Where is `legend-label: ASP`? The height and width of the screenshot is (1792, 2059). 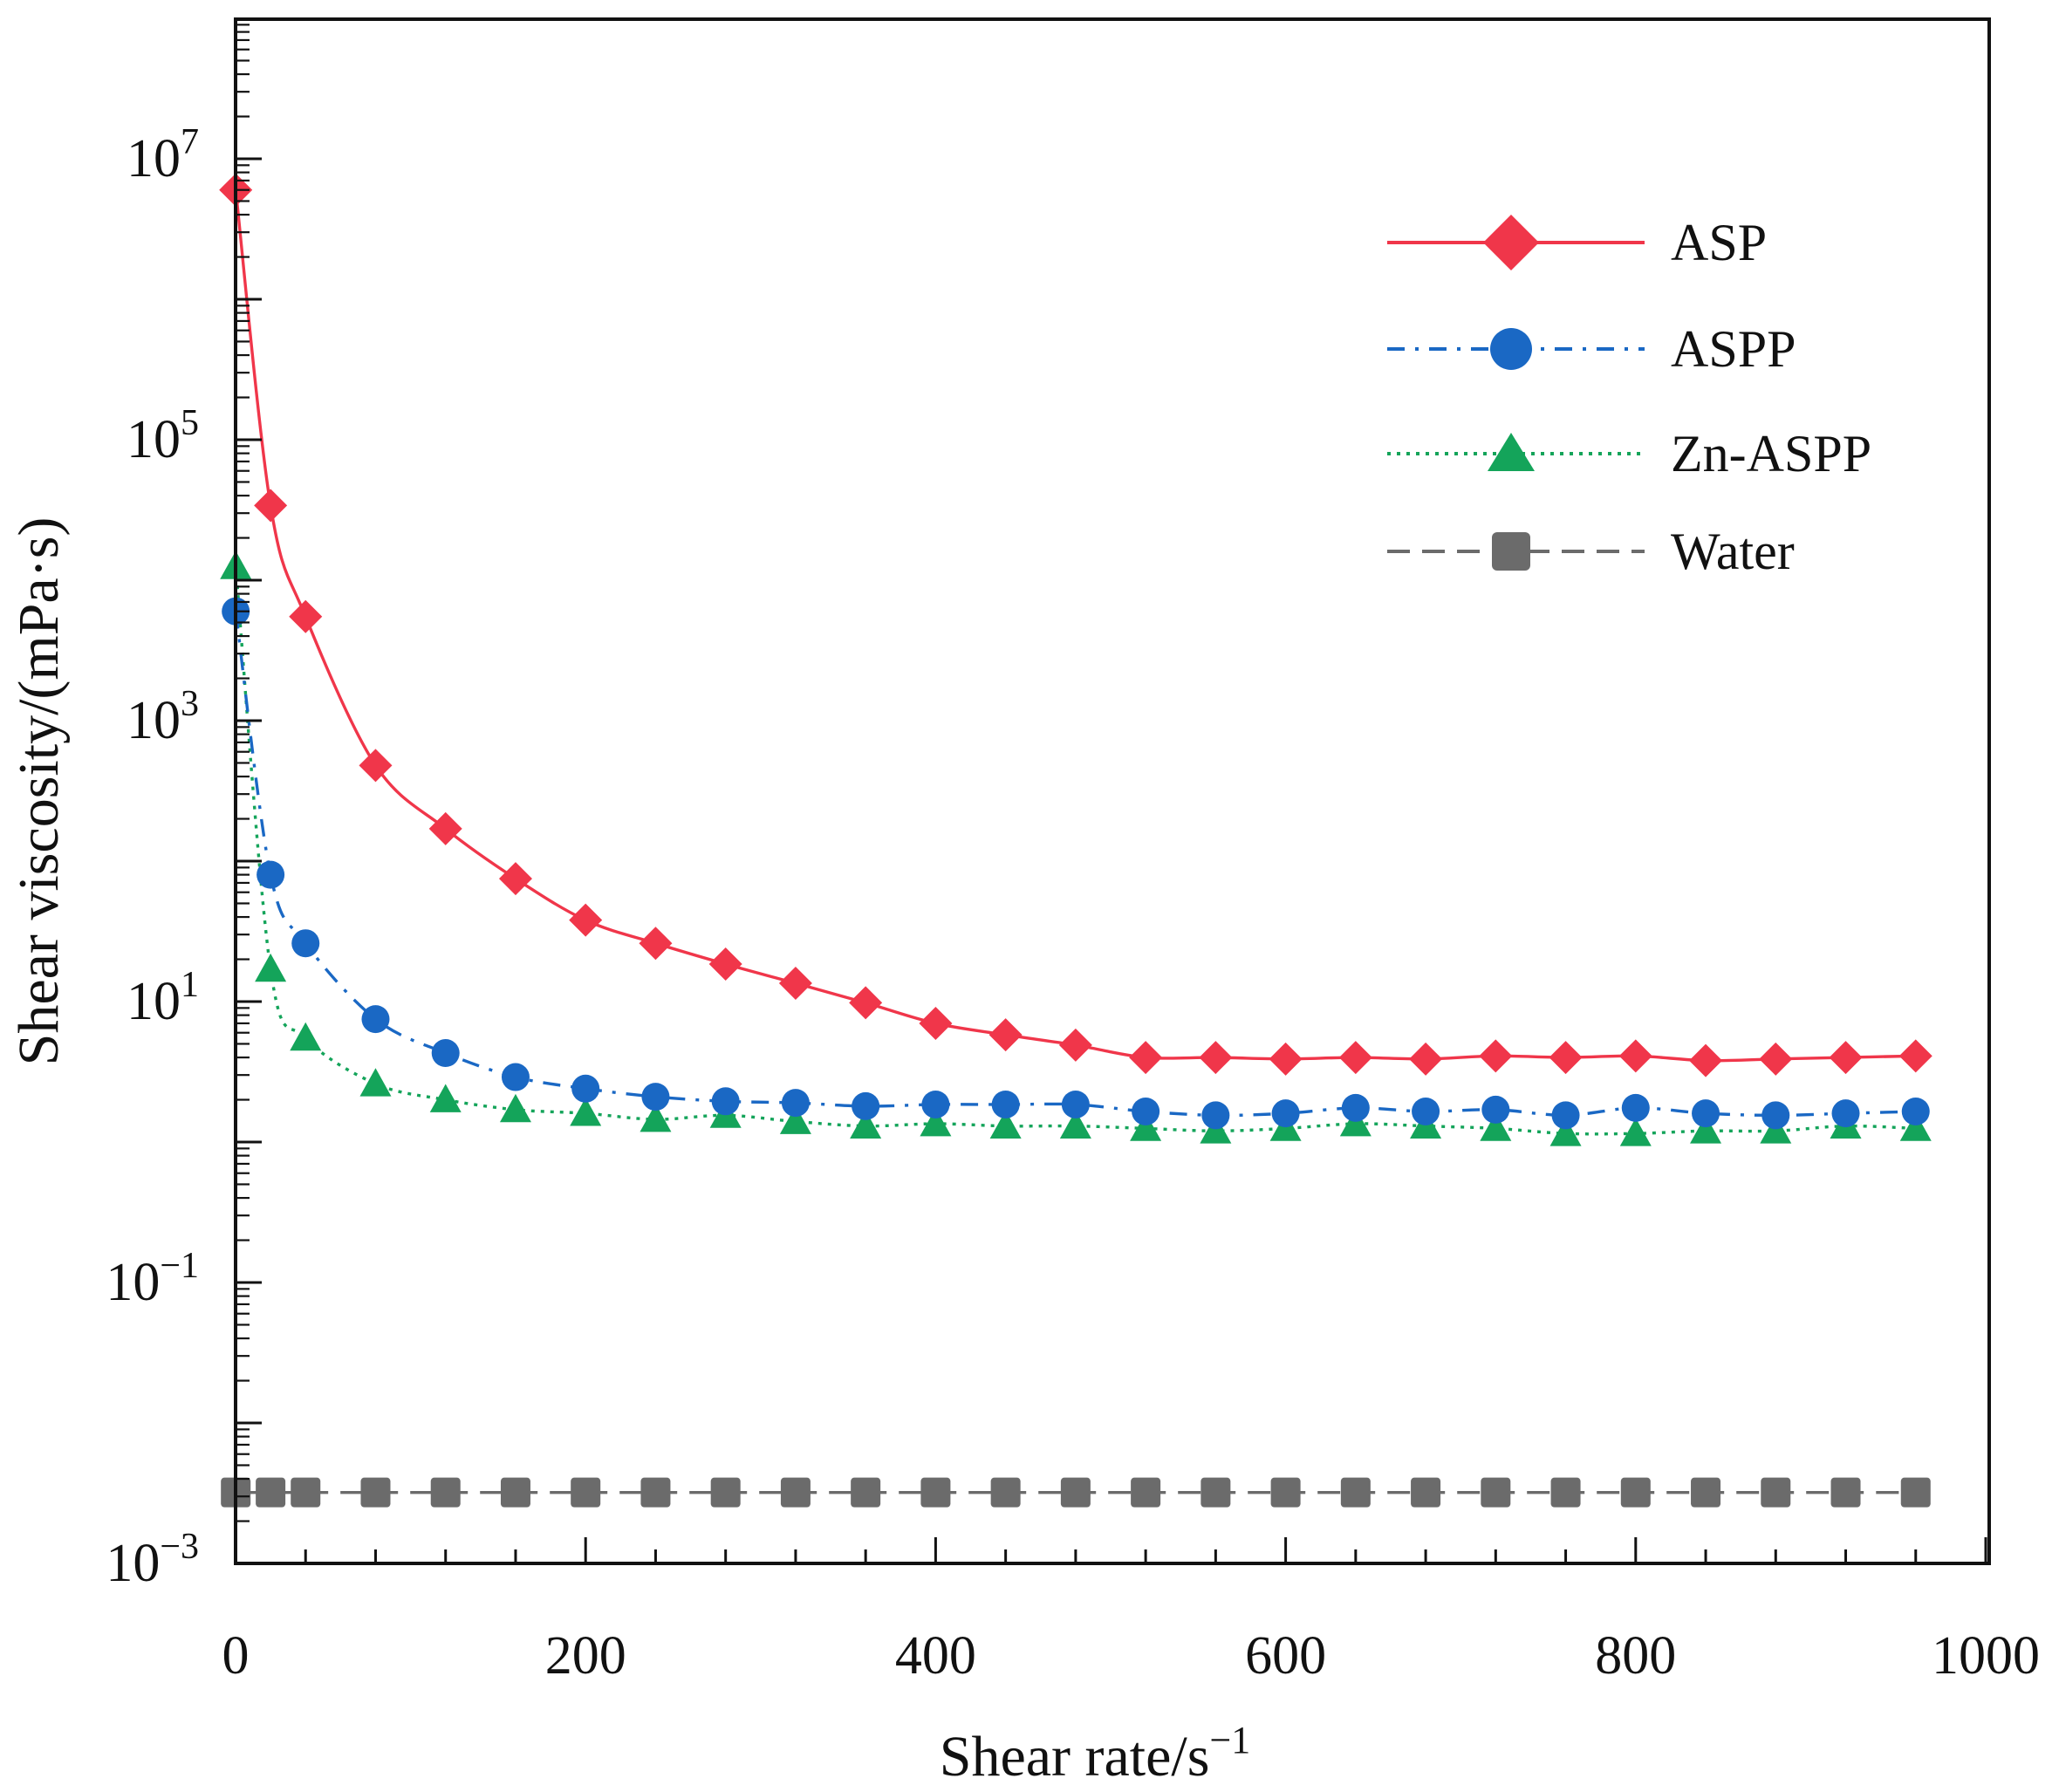
legend-label: ASP is located at coordinates (1719, 243).